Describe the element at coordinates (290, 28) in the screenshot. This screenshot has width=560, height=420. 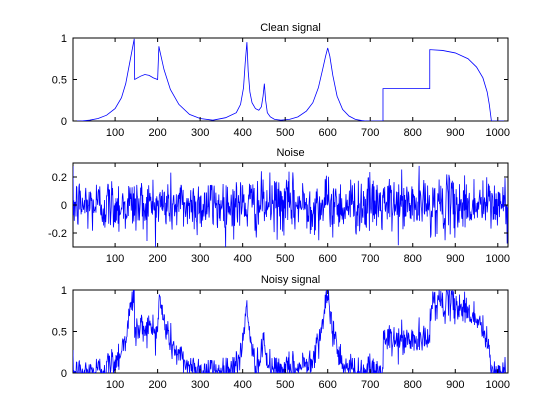
I see `subplot-title: Clean signal` at that location.